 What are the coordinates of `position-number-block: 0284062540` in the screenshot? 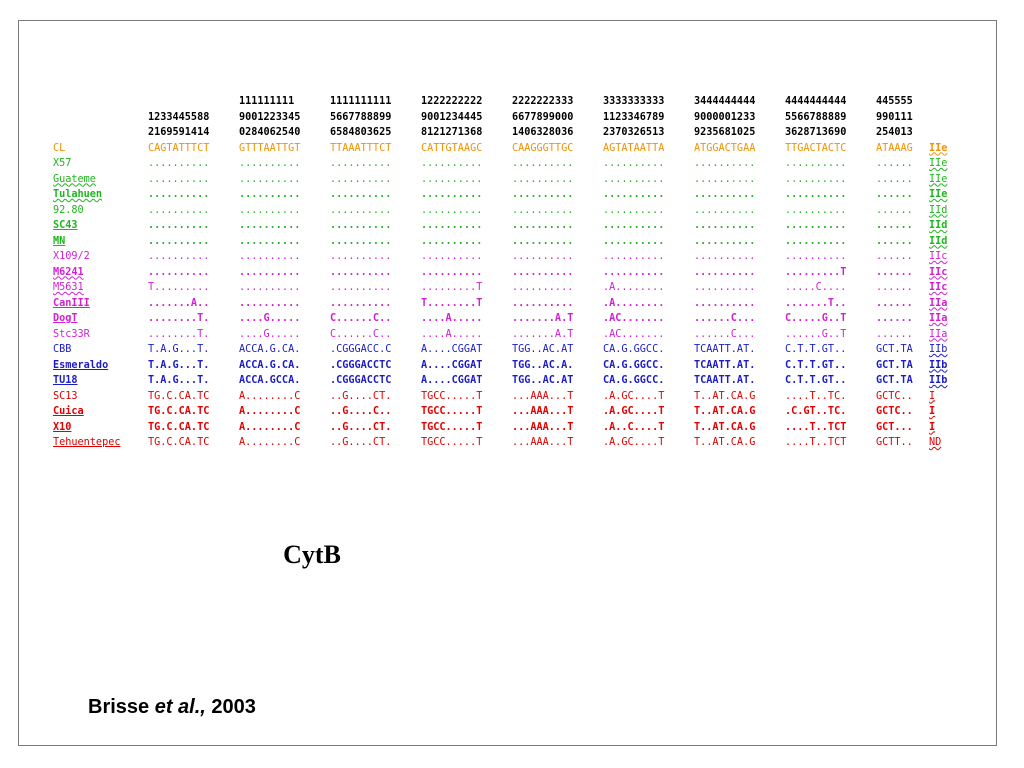 It's located at (270, 132).